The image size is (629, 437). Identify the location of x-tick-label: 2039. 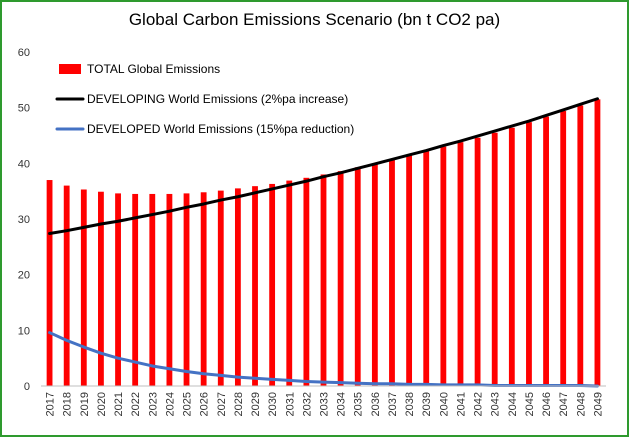
(427, 404).